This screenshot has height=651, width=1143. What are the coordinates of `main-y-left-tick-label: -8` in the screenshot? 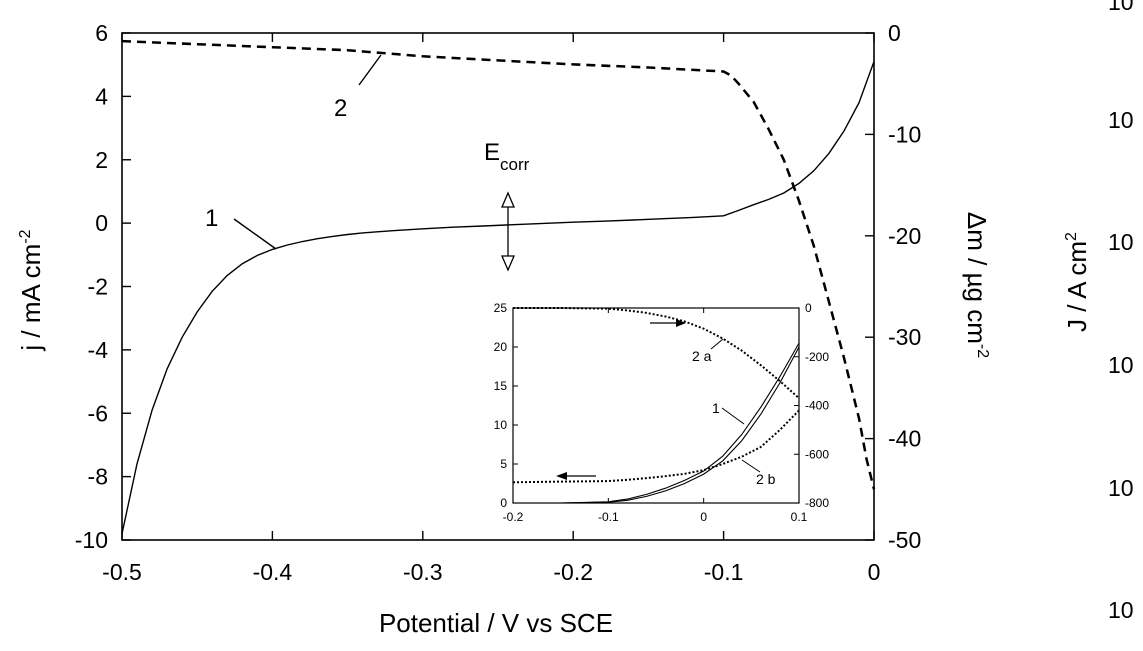 It's located at (98, 477).